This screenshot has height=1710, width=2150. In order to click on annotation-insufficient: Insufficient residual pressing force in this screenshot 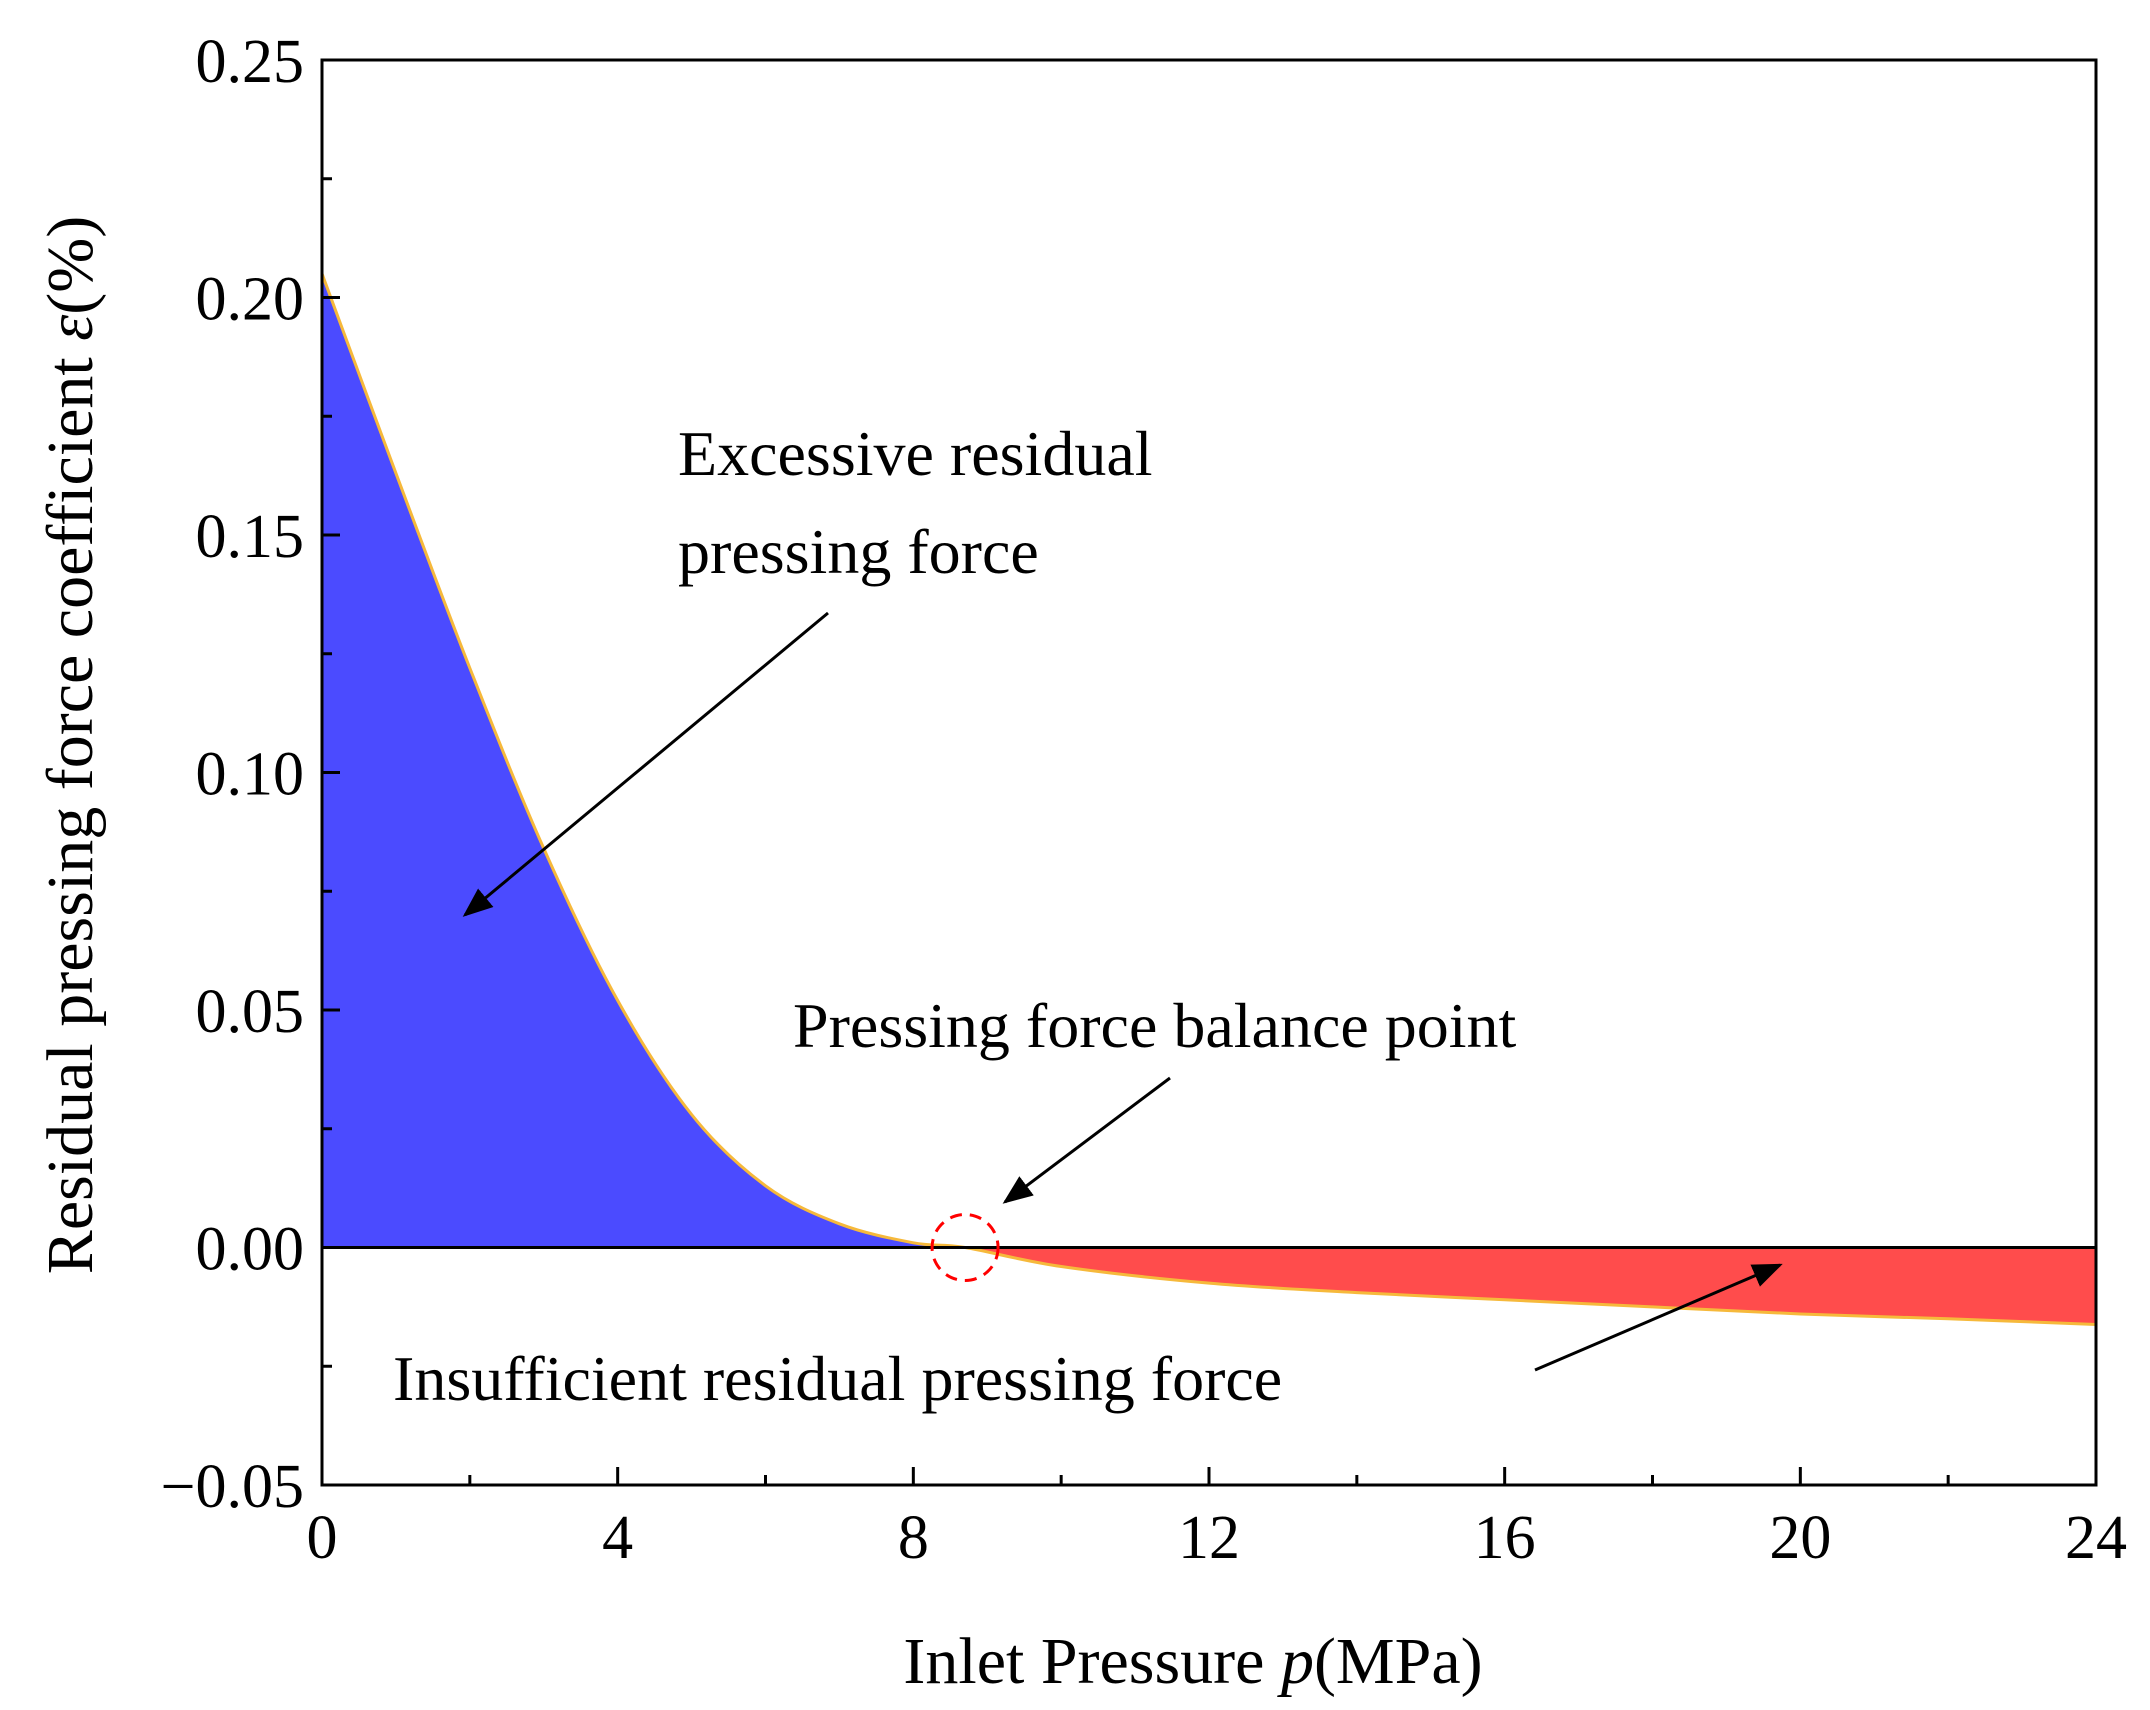, I will do `click(837, 1378)`.